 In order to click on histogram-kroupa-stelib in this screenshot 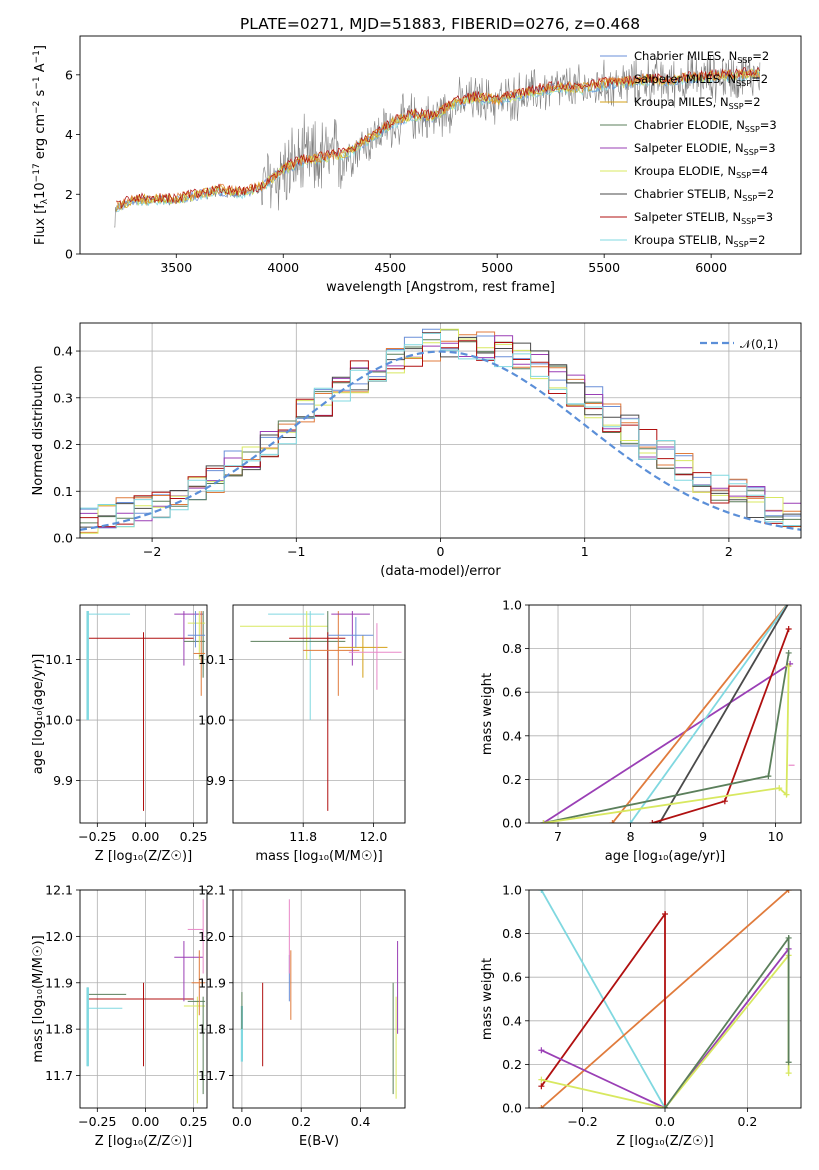, I will do `click(440, 430)`.